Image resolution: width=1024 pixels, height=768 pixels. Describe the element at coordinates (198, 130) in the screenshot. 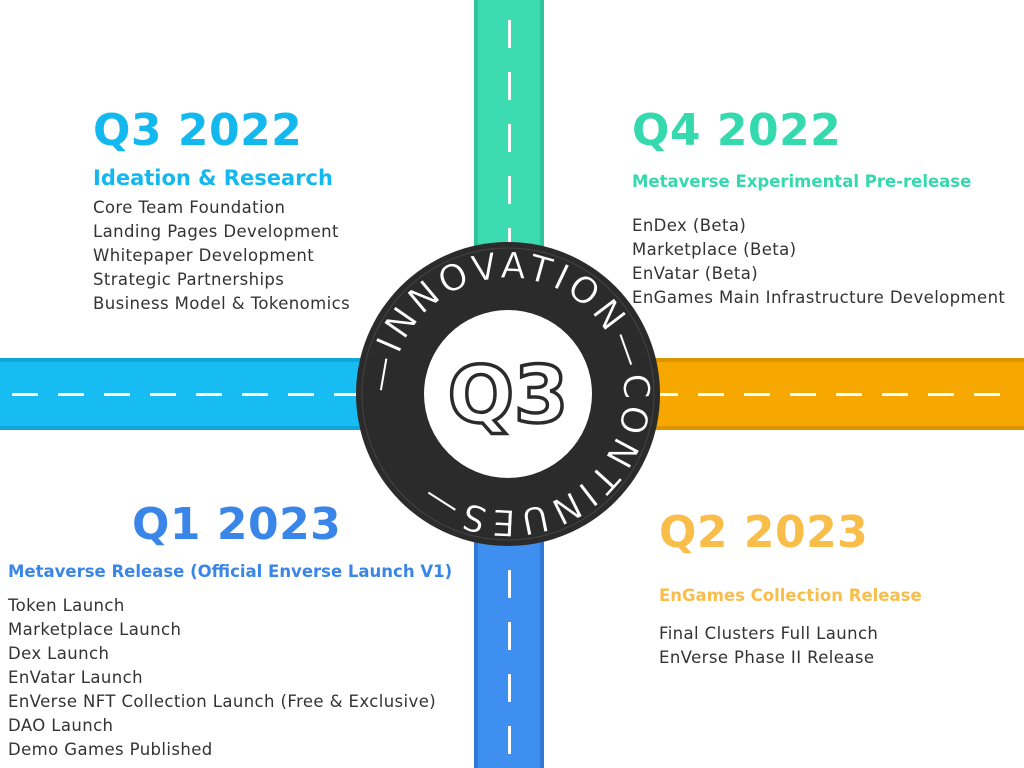

I see `q3-2022-title: Q3 2022` at that location.